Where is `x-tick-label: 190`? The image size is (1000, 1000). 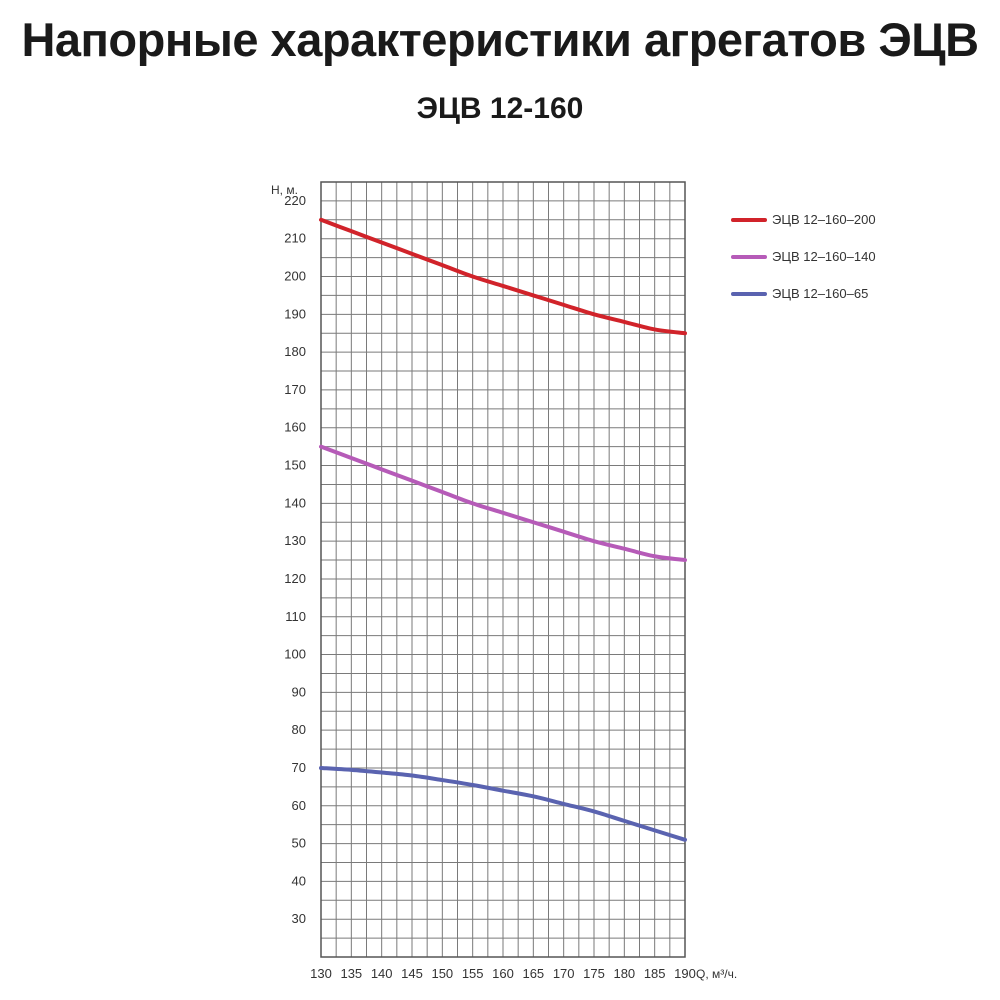
x-tick-label: 190 is located at coordinates (685, 973).